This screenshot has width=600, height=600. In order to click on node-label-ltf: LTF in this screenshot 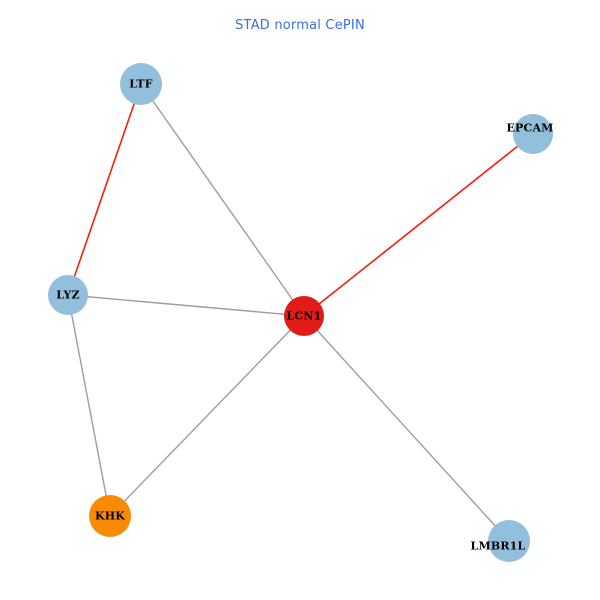, I will do `click(141, 84)`.